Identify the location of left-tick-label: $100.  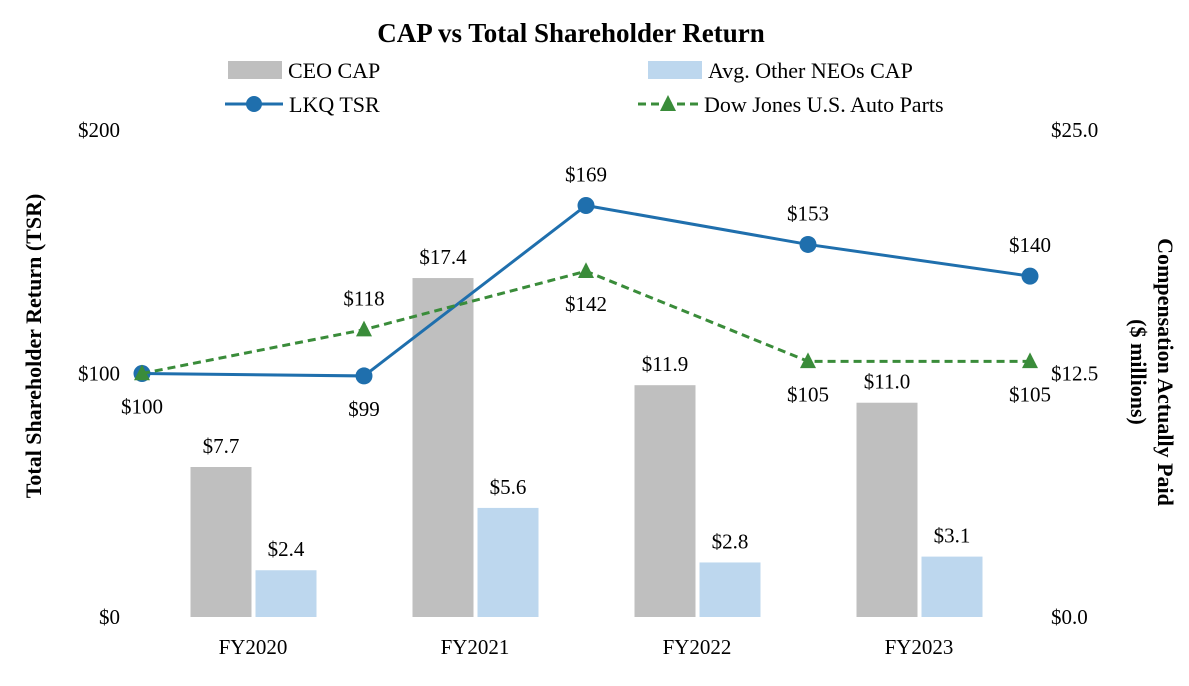
(99, 374).